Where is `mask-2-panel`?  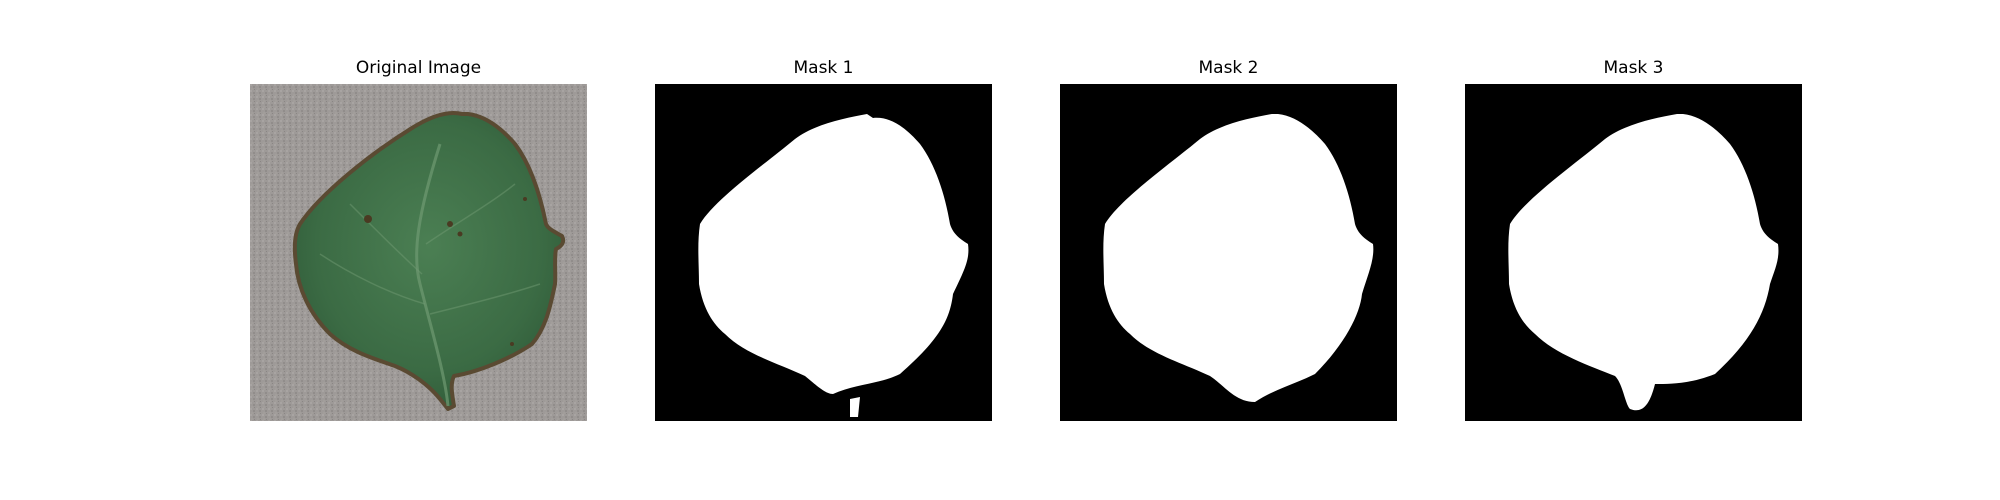 mask-2-panel is located at coordinates (1228, 252).